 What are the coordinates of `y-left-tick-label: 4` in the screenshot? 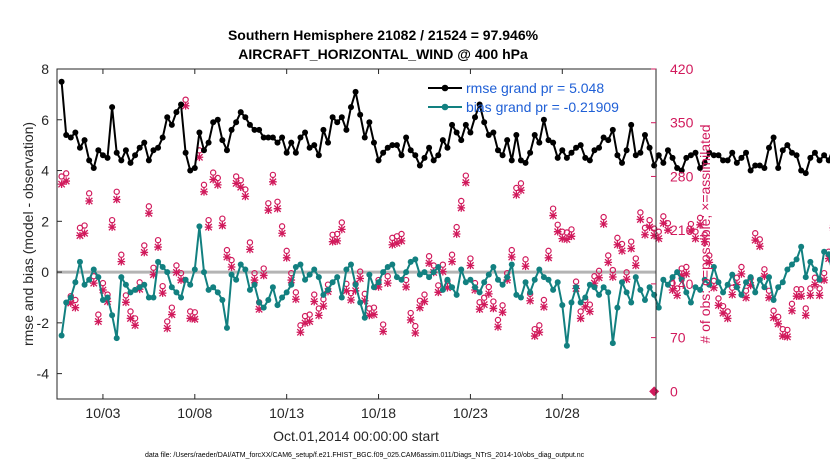 It's located at (45, 171).